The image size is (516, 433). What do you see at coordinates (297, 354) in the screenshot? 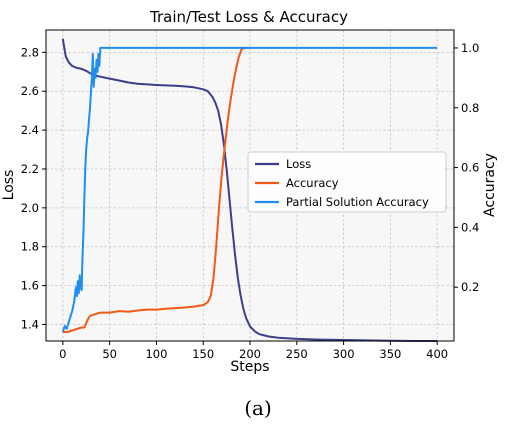
I see `x-tick-label: 250` at bounding box center [297, 354].